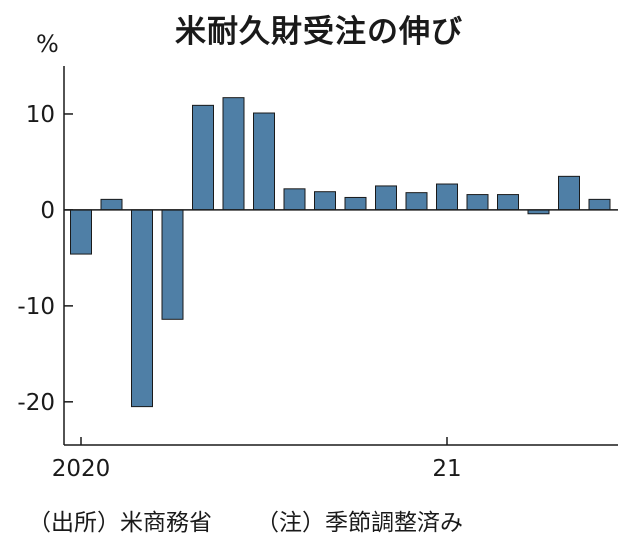  I want to click on y-tick-label: -20, so click(36, 403).